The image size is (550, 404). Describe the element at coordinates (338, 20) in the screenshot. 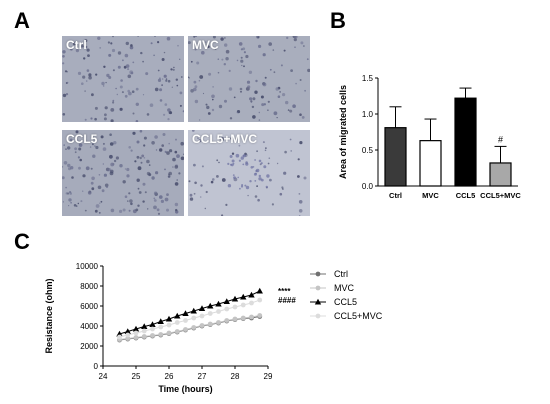

I see `panel-b-letter: B` at that location.